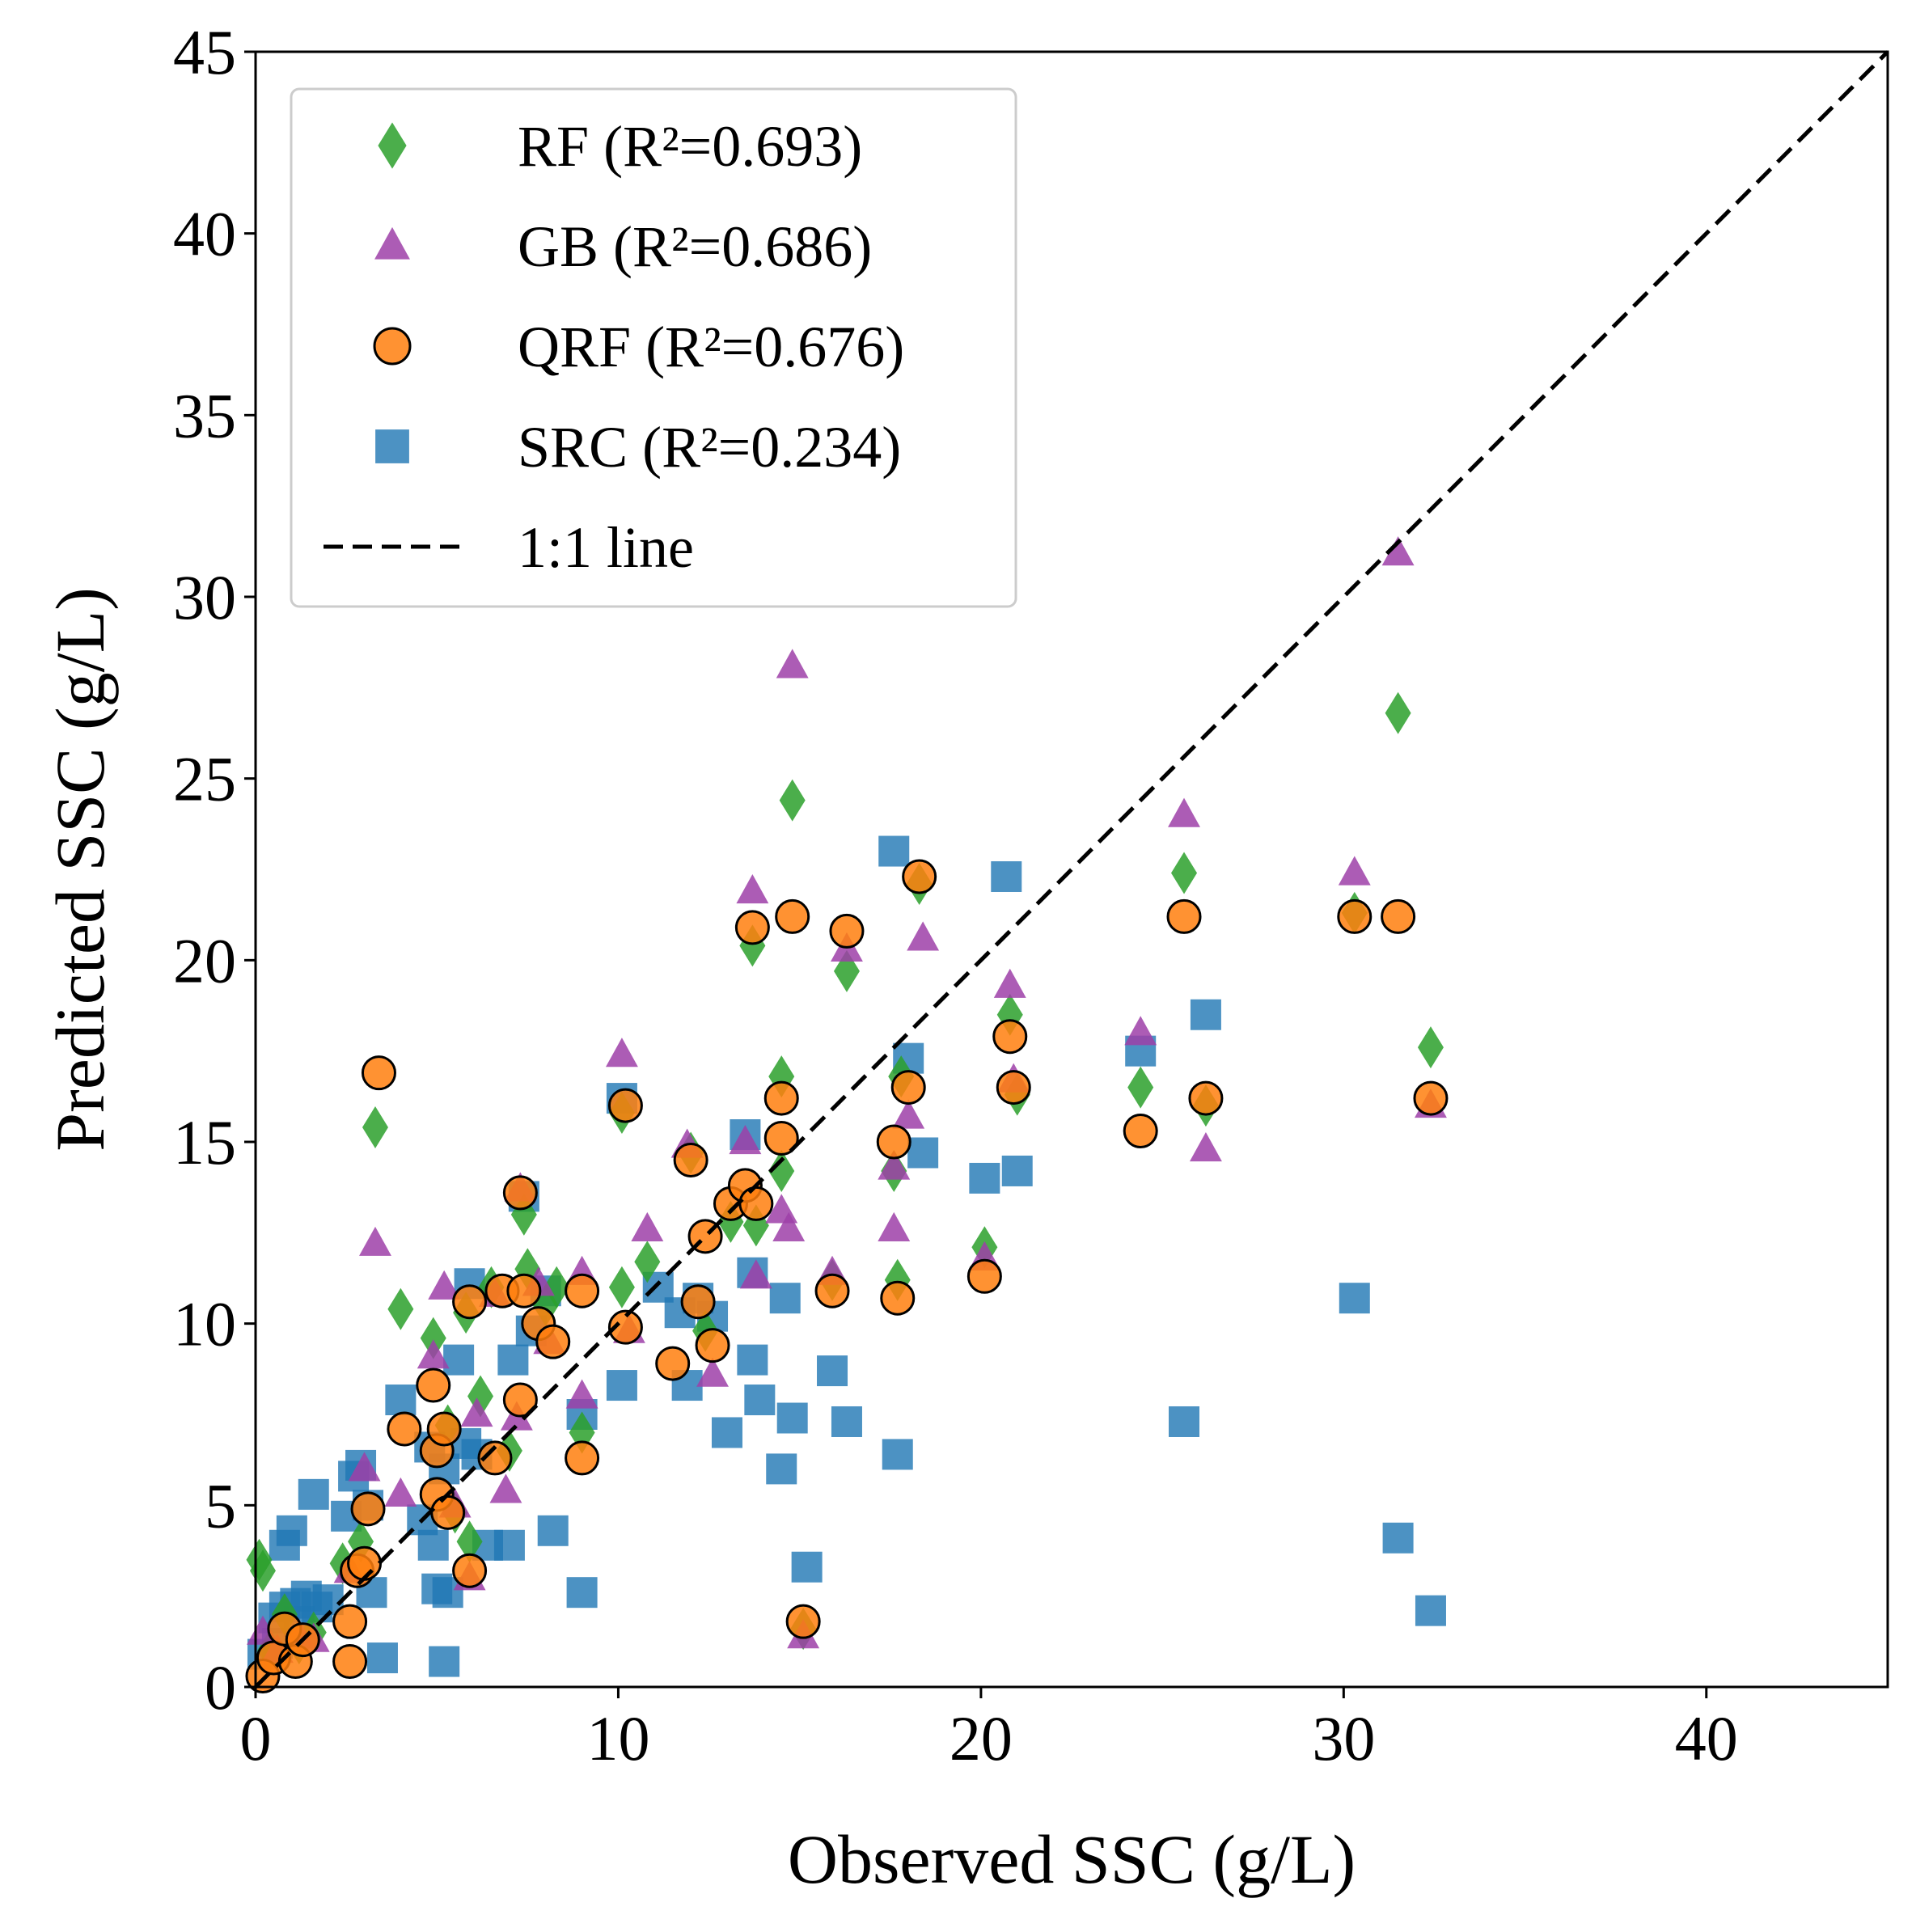 This screenshot has width=1916, height=1932. I want to click on legend-label: RF (R²=0.693), so click(690, 147).